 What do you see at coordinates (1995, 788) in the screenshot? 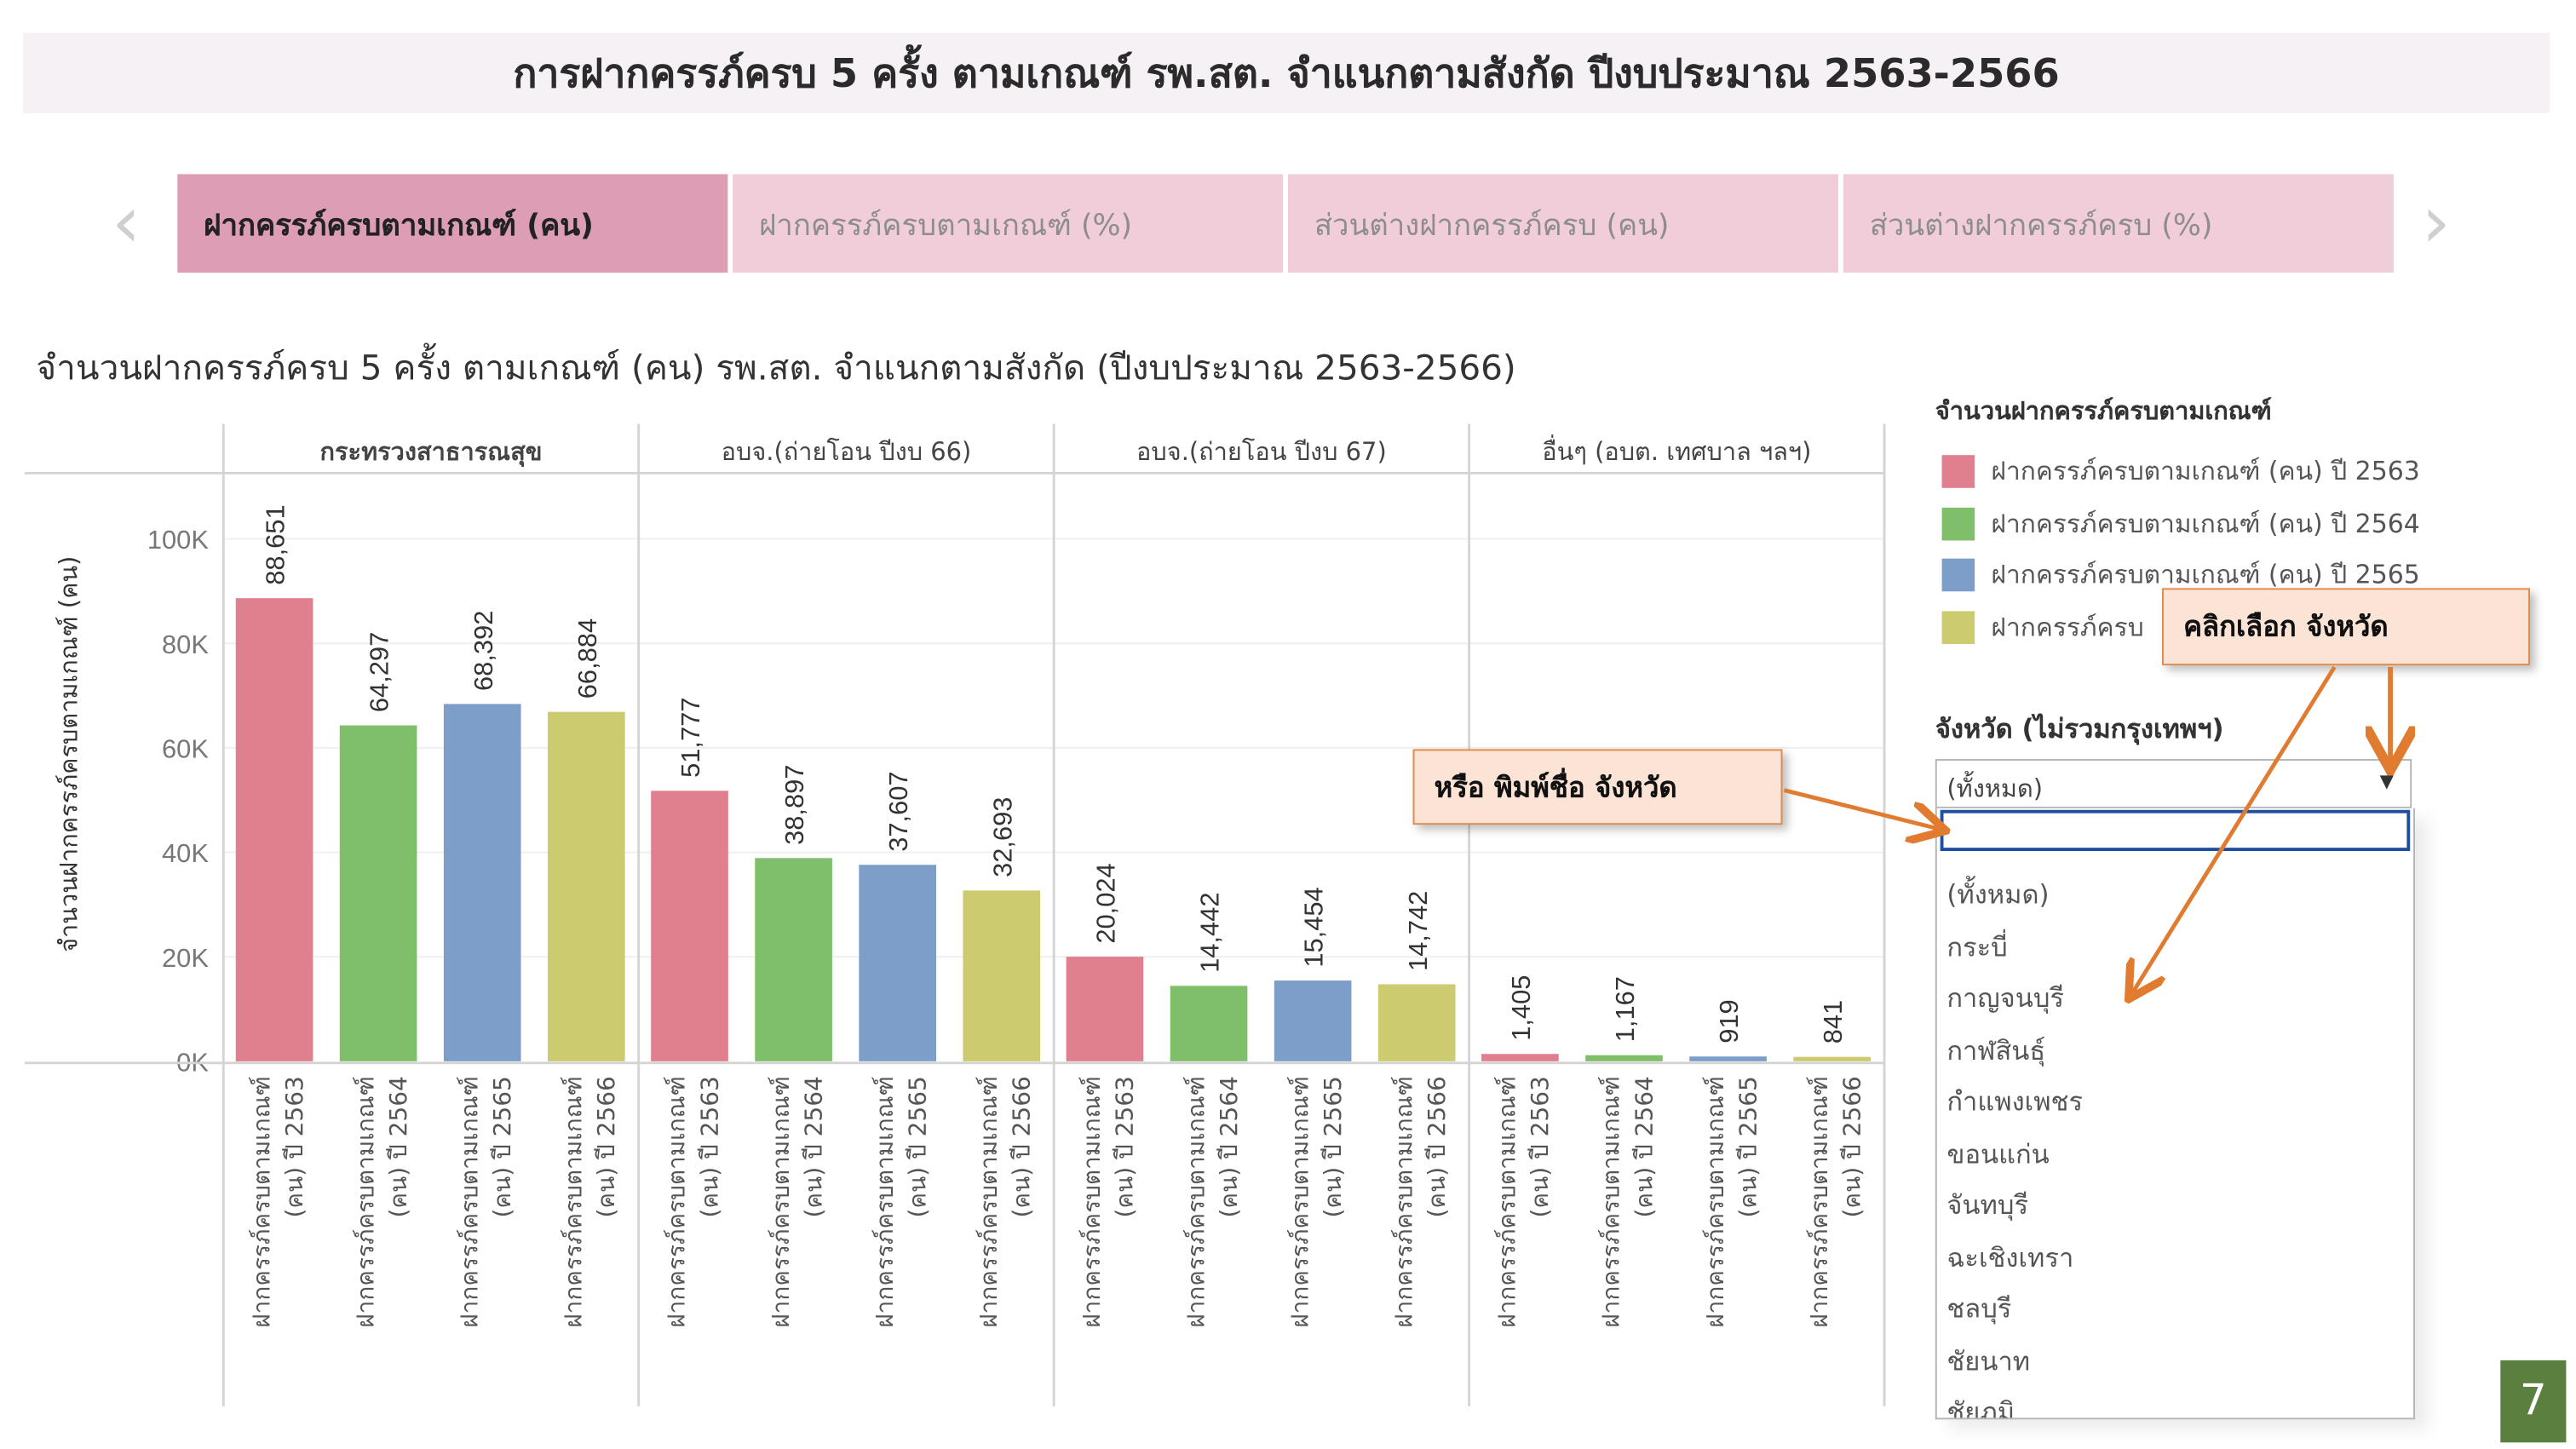
I see `dropdown-selected-value: (ทั้งหมด)` at bounding box center [1995, 788].